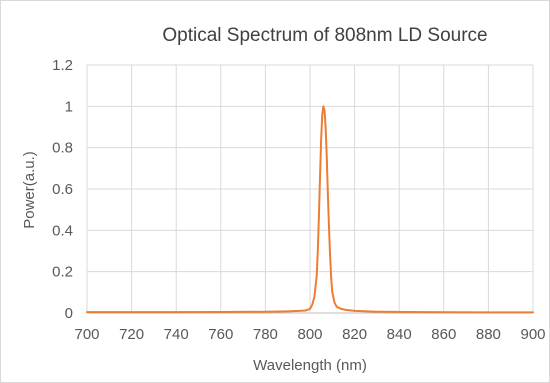 This screenshot has height=383, width=550. What do you see at coordinates (62, 148) in the screenshot?
I see `y-tick-label: 0.8` at bounding box center [62, 148].